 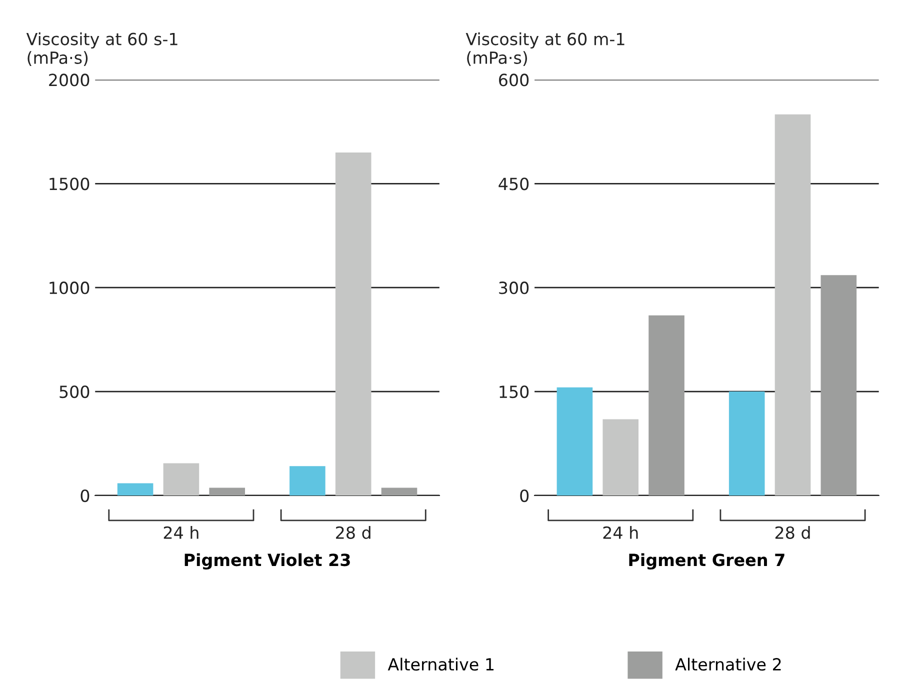 I want to click on y-tick-label: 1500, so click(x=70, y=184).